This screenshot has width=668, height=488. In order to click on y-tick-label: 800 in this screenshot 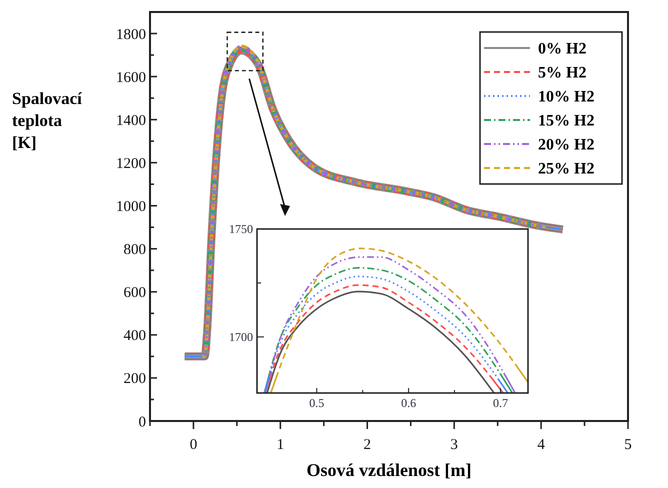, I will do `click(135, 250)`.